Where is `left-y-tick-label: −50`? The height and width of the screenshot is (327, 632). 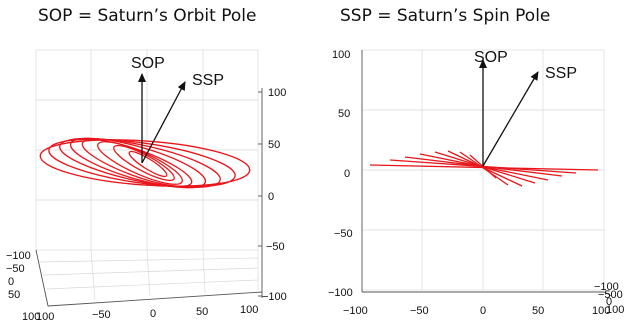
left-y-tick-label: −50 is located at coordinates (15, 269).